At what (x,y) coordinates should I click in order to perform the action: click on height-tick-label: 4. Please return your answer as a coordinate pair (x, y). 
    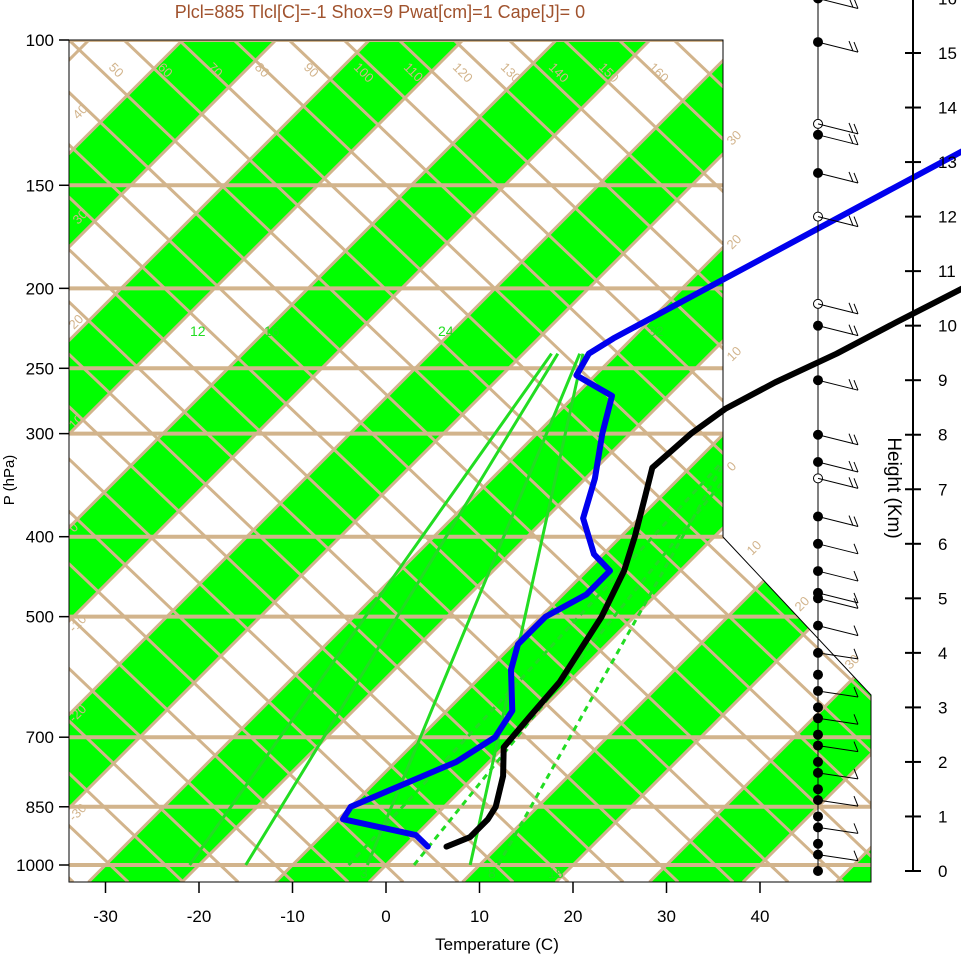
    Looking at the image, I should click on (942, 653).